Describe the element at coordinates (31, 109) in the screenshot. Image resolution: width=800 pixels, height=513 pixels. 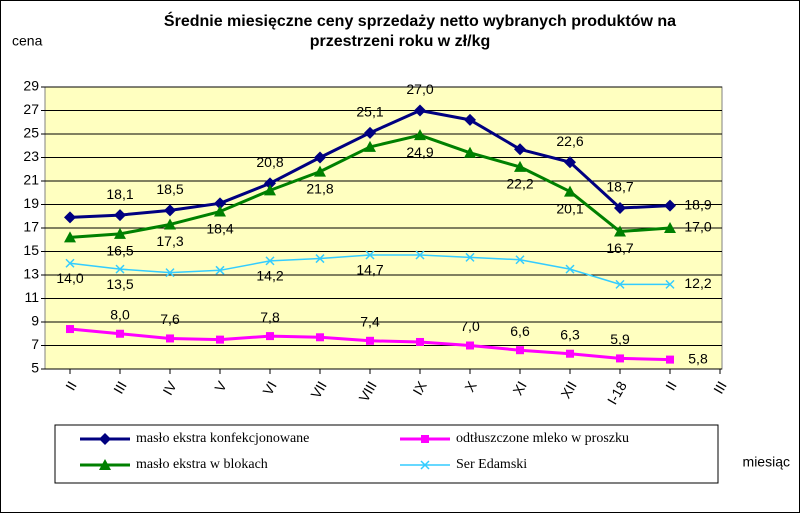
I see `y-tick-label: 27` at that location.